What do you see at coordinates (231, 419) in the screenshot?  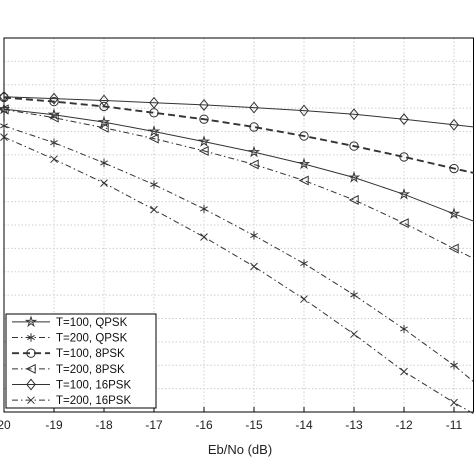 I see `x-tick-labels: 20 -19 -18 -17 -16 -15 -14 -13 -12 -11` at bounding box center [231, 419].